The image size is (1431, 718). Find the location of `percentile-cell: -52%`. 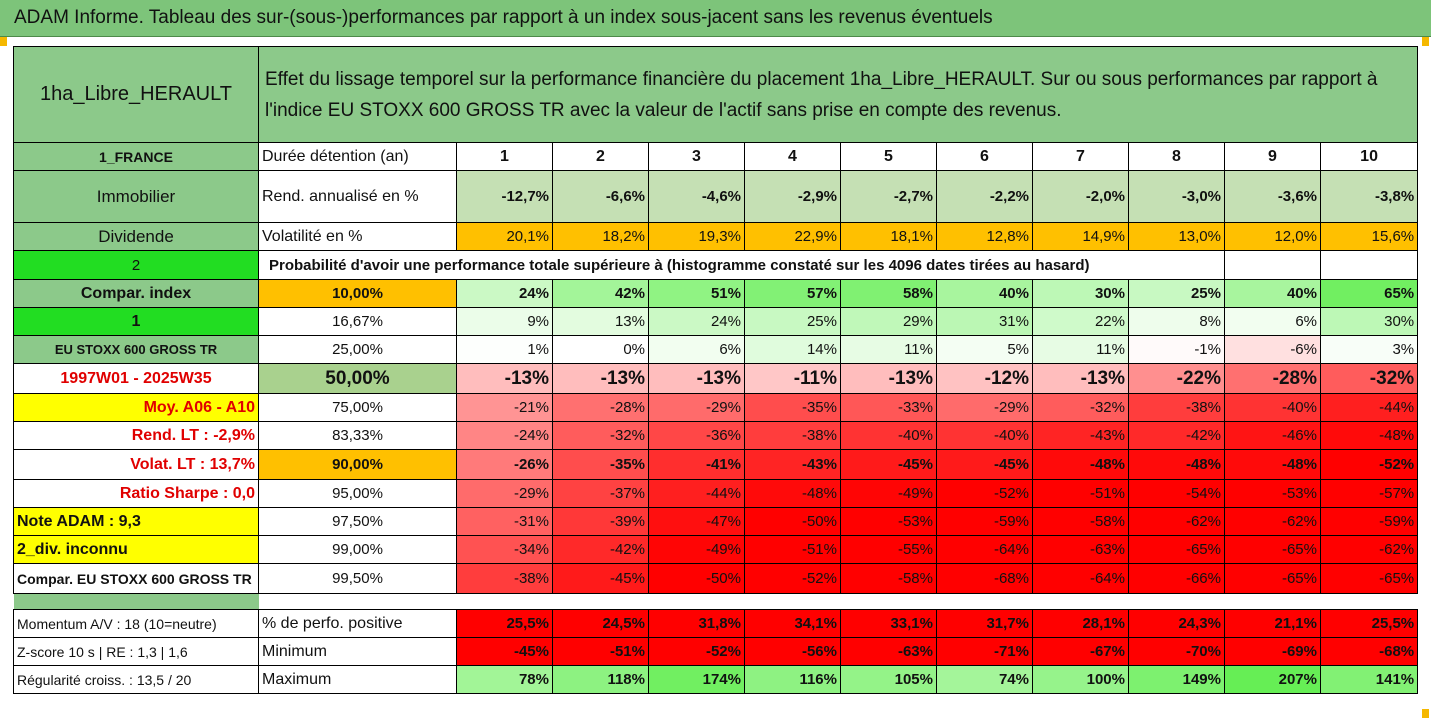

percentile-cell: -52% is located at coordinates (1369, 464).